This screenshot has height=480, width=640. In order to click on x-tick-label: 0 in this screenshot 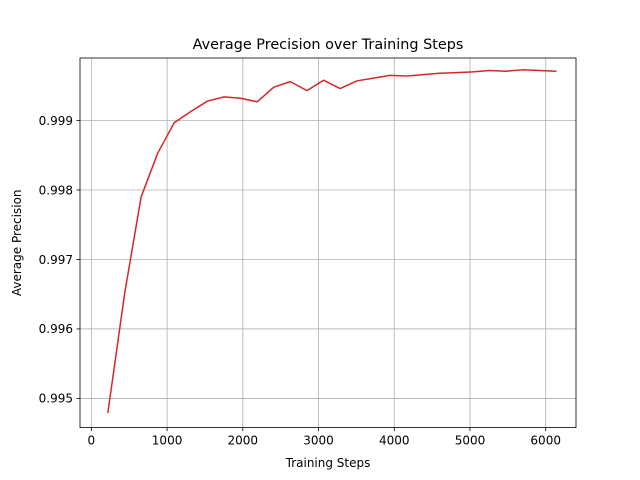, I will do `click(92, 441)`.